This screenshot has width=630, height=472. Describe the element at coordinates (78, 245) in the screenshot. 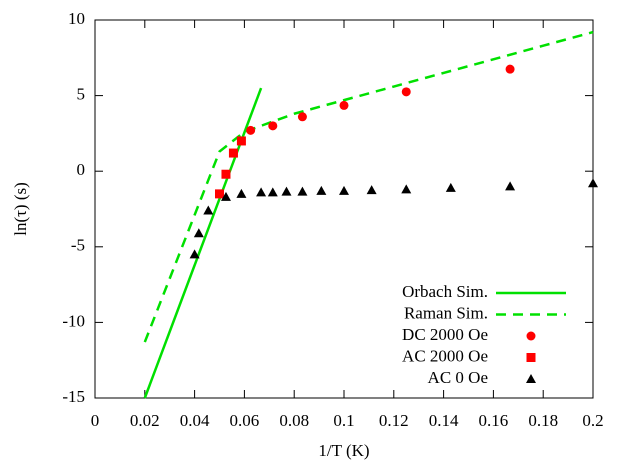

I see `y-tick-label: -5` at that location.